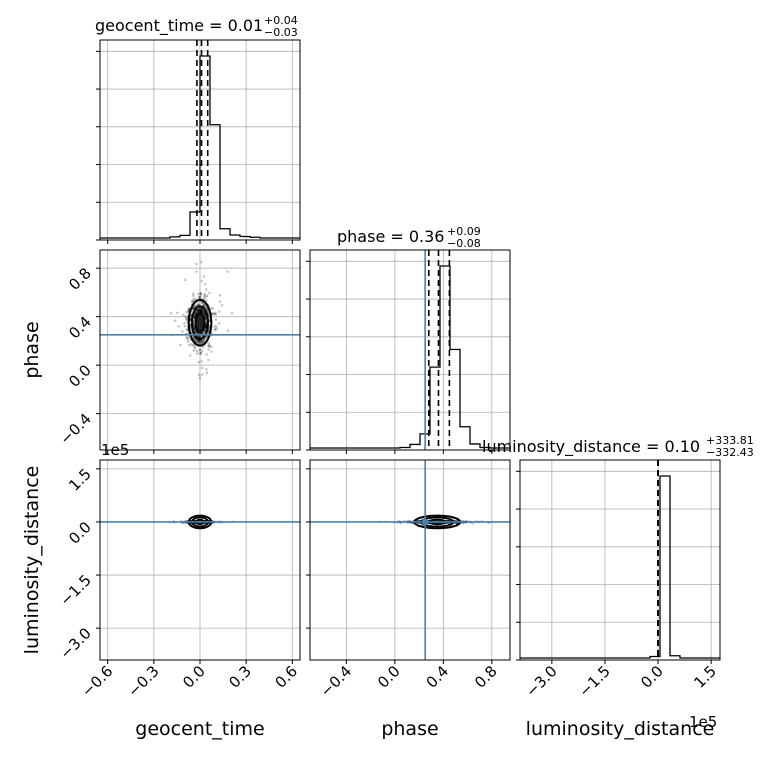 The width and height of the screenshot is (760, 760). I want to click on ytick-label-phase: 0.8, so click(80, 279).